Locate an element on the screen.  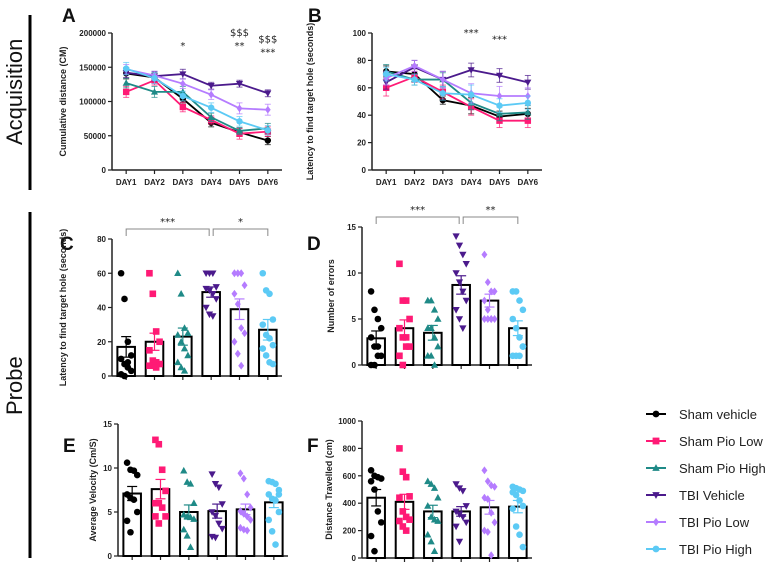
y-tick-label: 80 is located at coordinates (361, 60).